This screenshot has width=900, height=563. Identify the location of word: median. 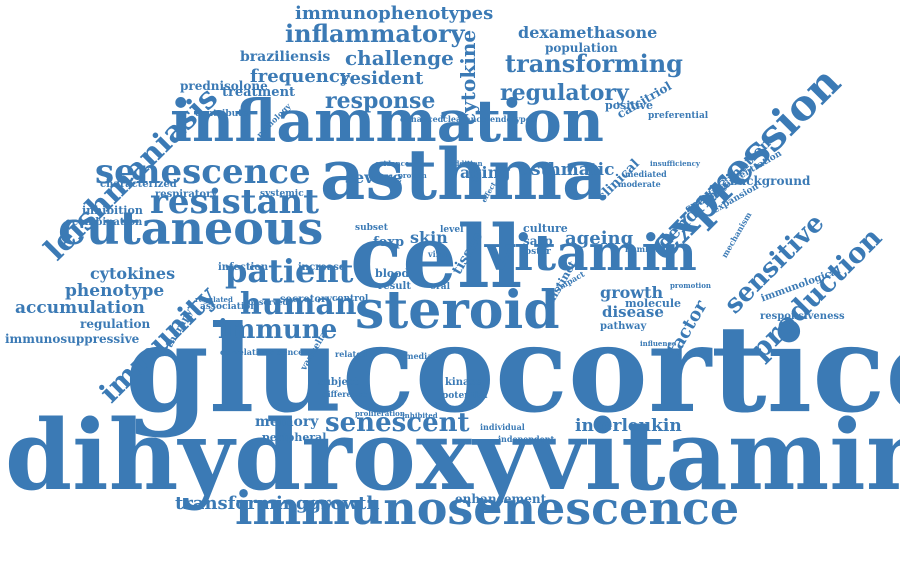
(422, 356).